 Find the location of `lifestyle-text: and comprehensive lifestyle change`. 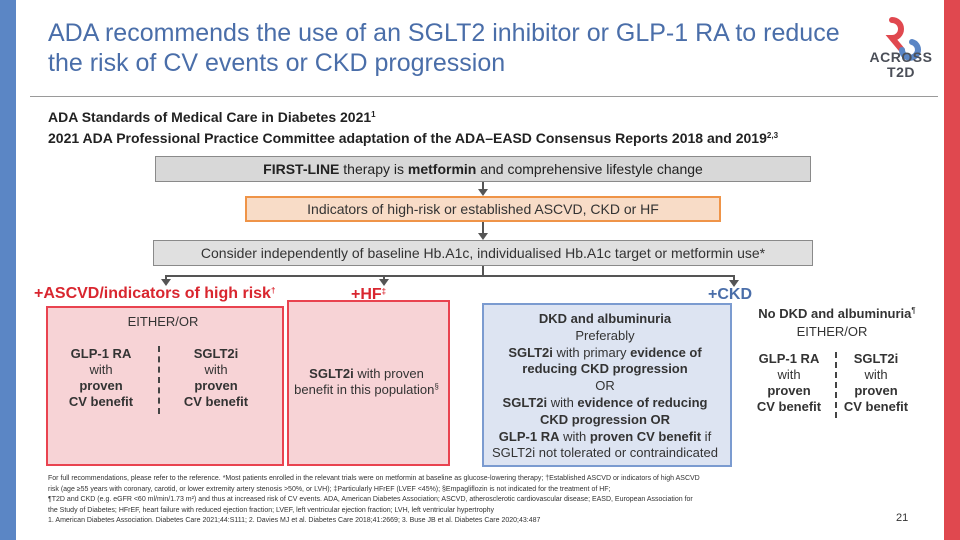

lifestyle-text: and comprehensive lifestyle change is located at coordinates (589, 169).